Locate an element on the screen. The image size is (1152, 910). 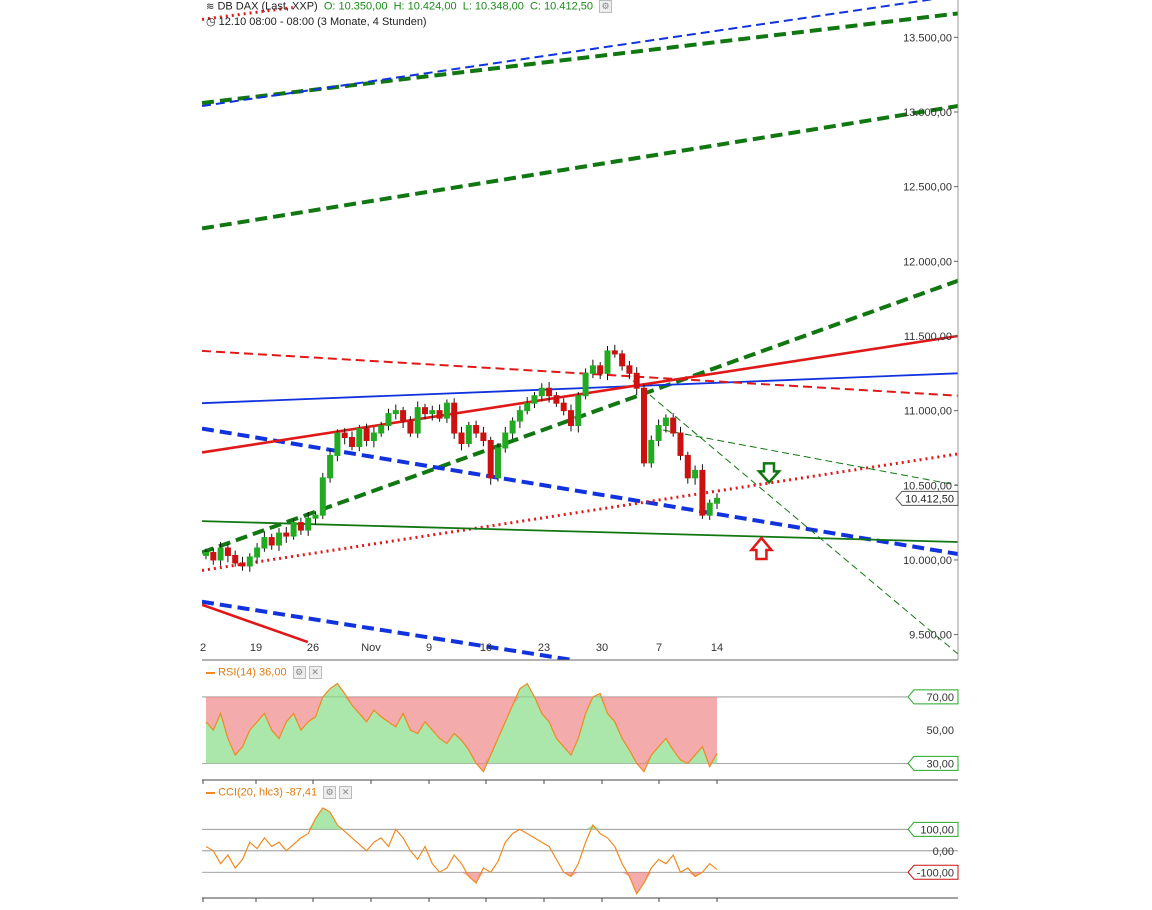
rsi-oversold-fill is located at coordinates (461, 734).